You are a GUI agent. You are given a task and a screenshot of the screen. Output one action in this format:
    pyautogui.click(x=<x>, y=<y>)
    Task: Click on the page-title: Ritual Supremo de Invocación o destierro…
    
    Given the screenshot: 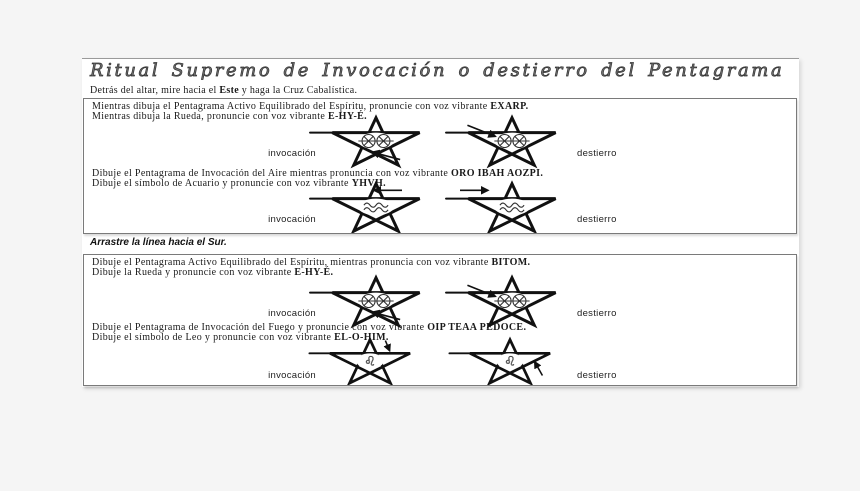 What is the action you would take?
    pyautogui.click(x=437, y=71)
    